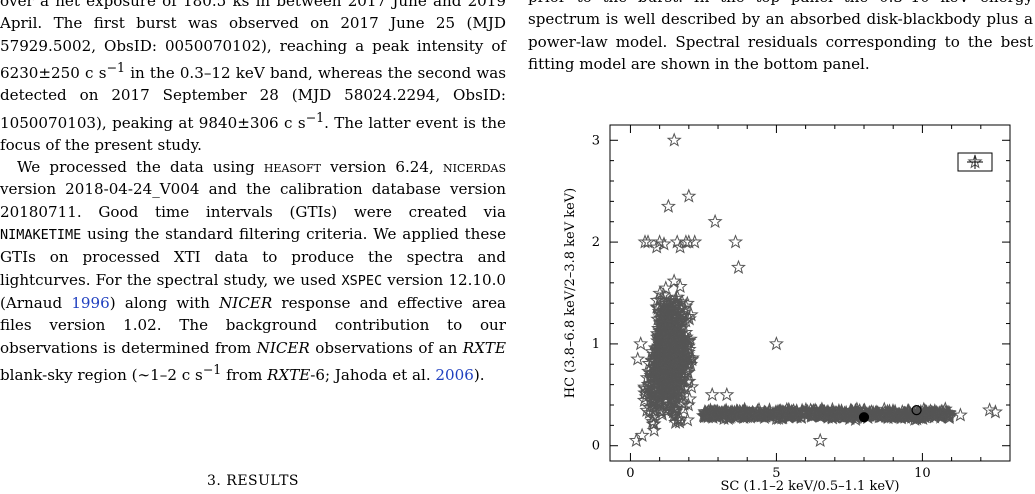 This screenshot has height=494, width=1035. Describe the element at coordinates (382, 167) in the screenshot. I see `text-span: version 6.24,` at that location.